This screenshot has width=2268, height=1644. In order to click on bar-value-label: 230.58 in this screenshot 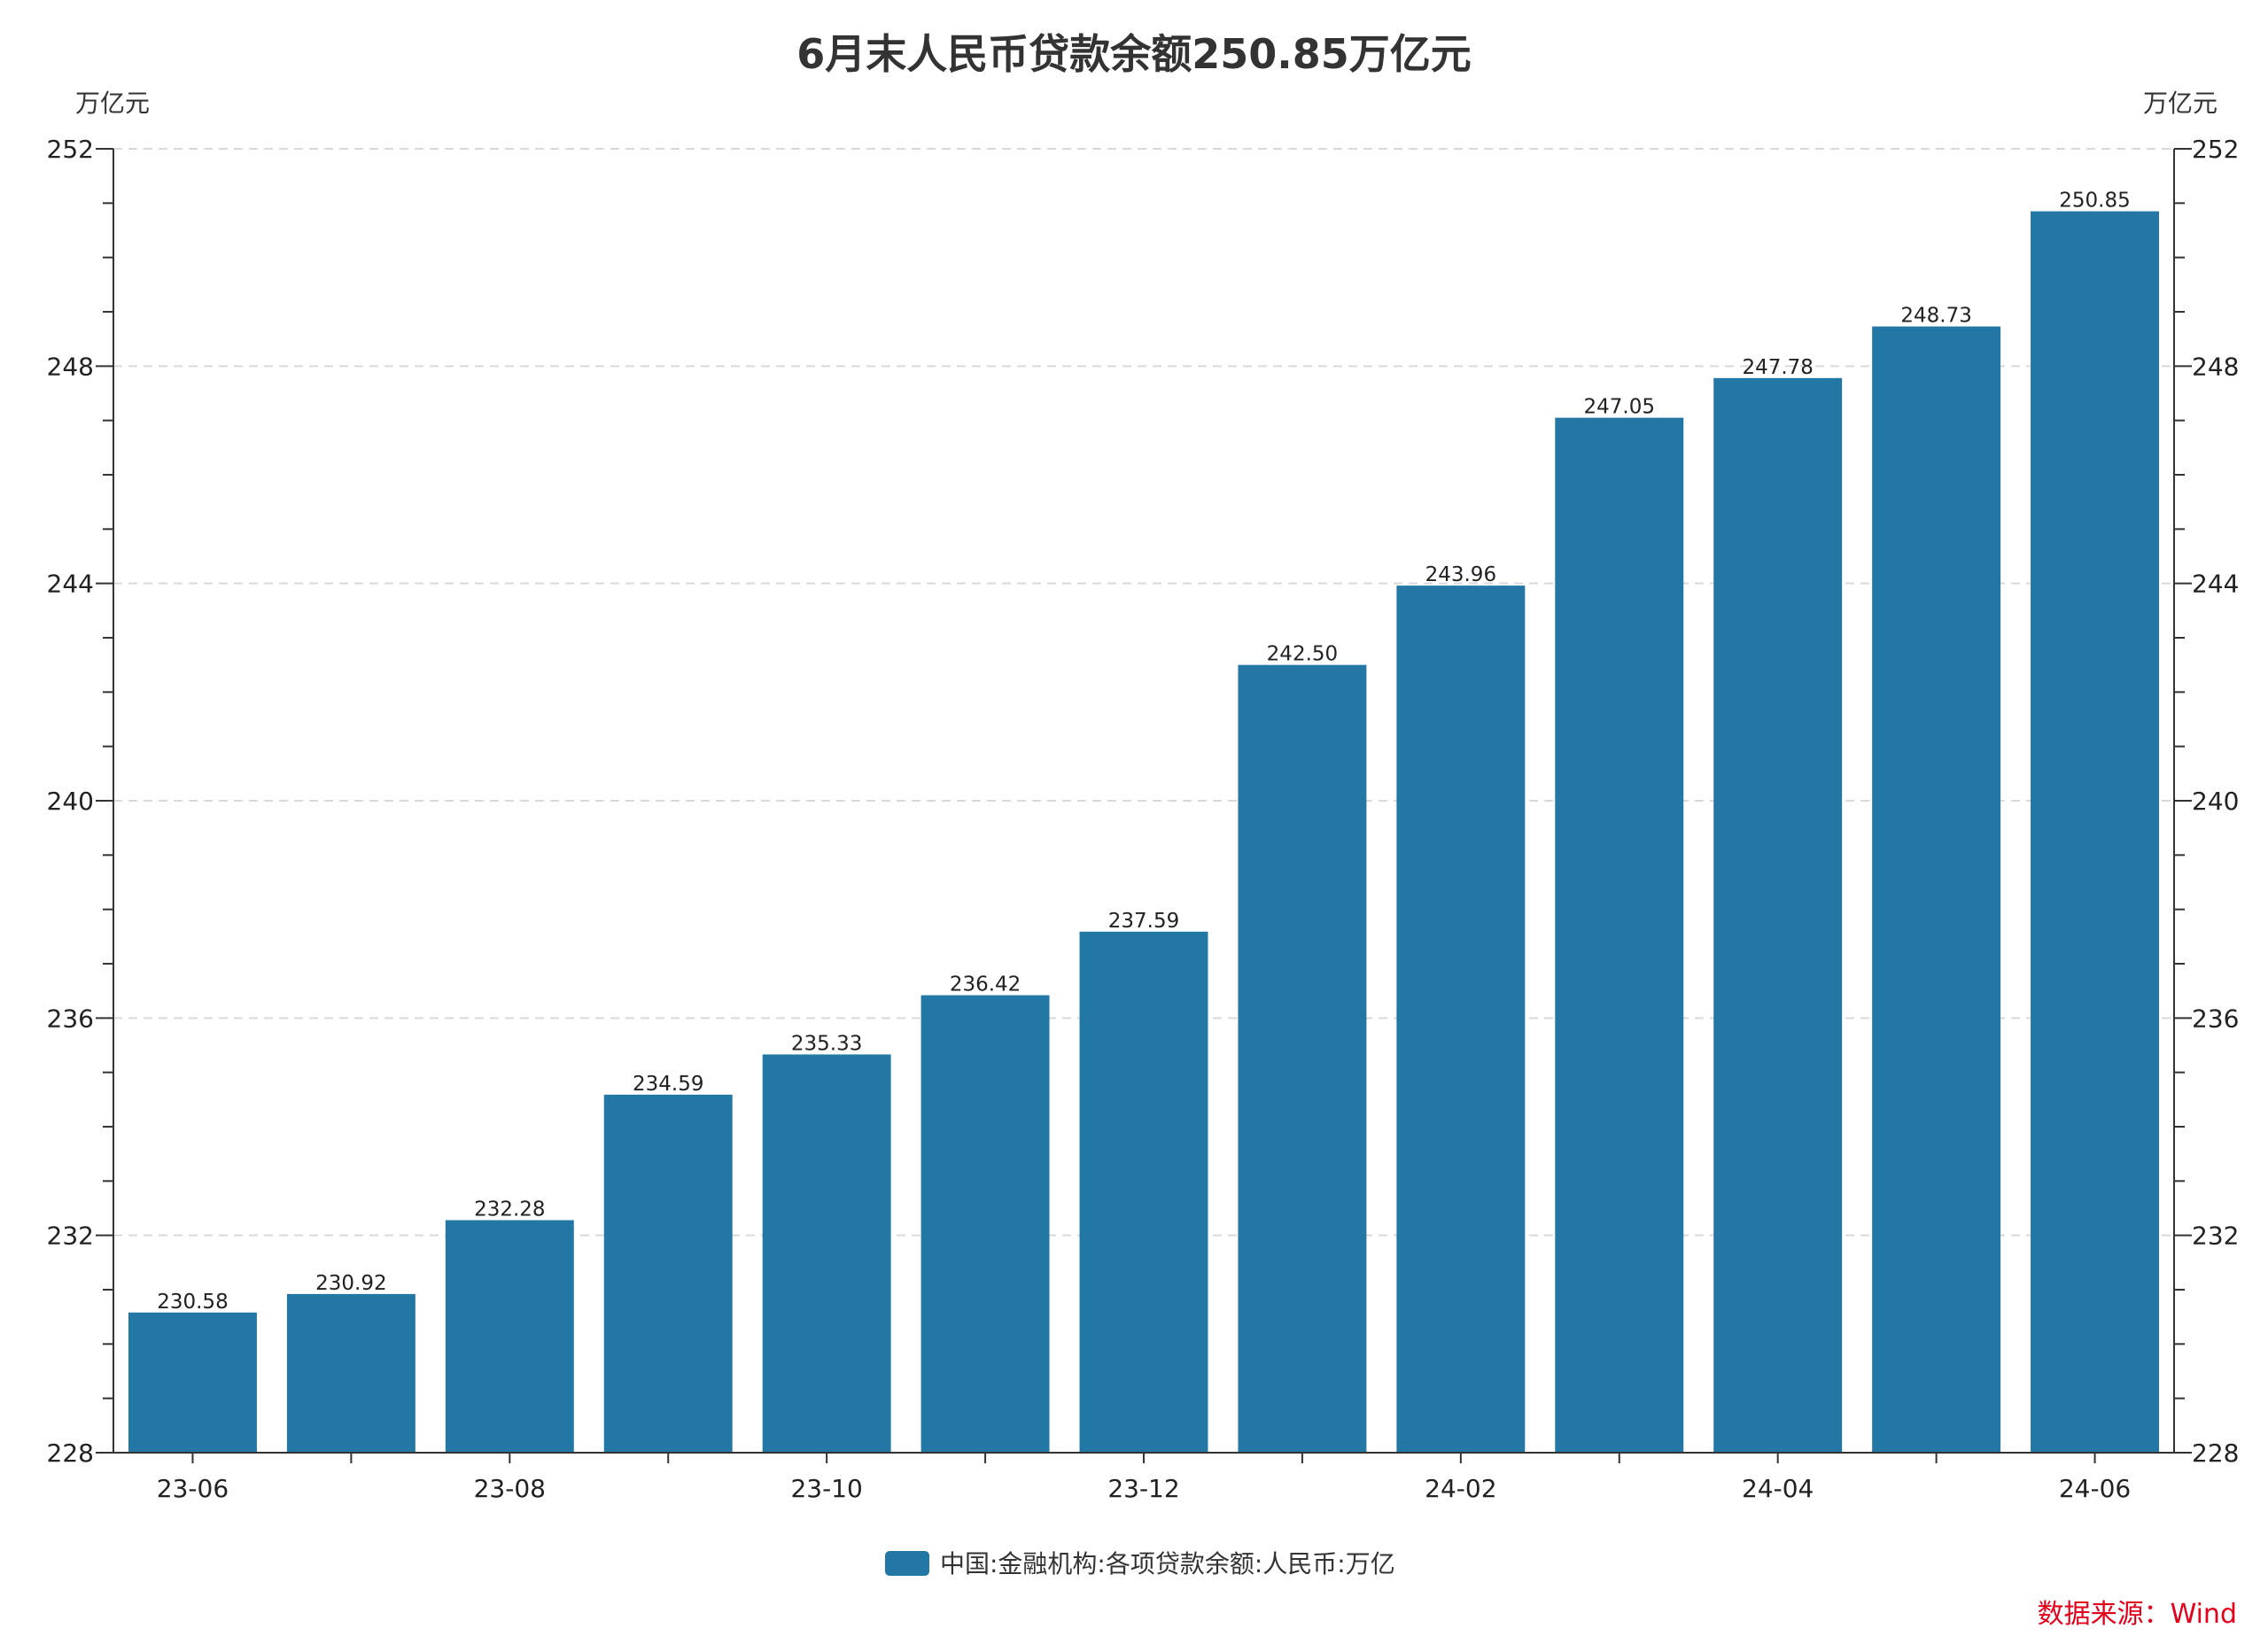, I will do `click(192, 1302)`.